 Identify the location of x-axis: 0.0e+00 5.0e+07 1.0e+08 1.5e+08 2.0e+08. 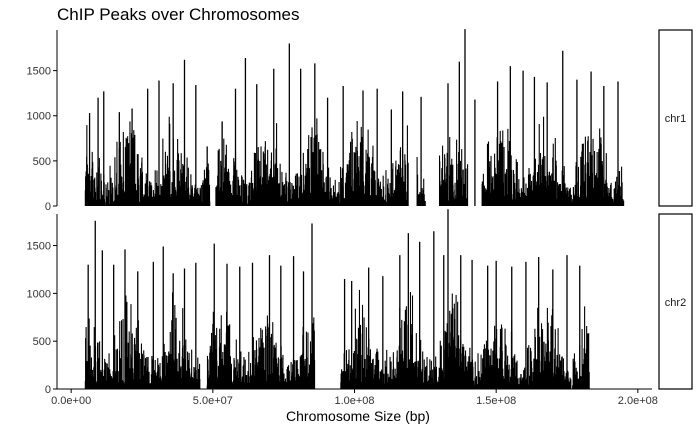
(354, 397).